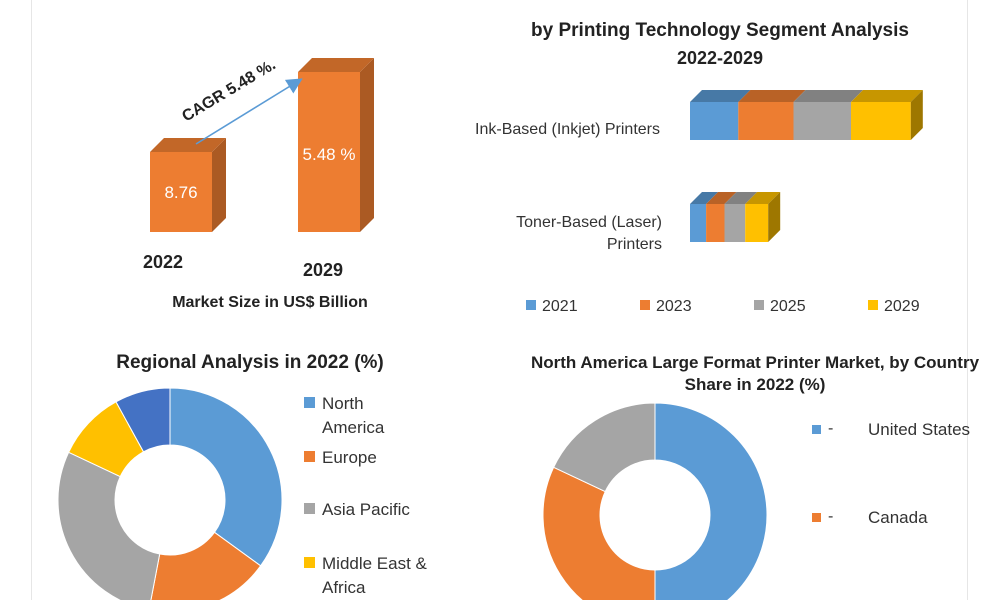  I want to click on cagr-arrow, so click(249, 111).